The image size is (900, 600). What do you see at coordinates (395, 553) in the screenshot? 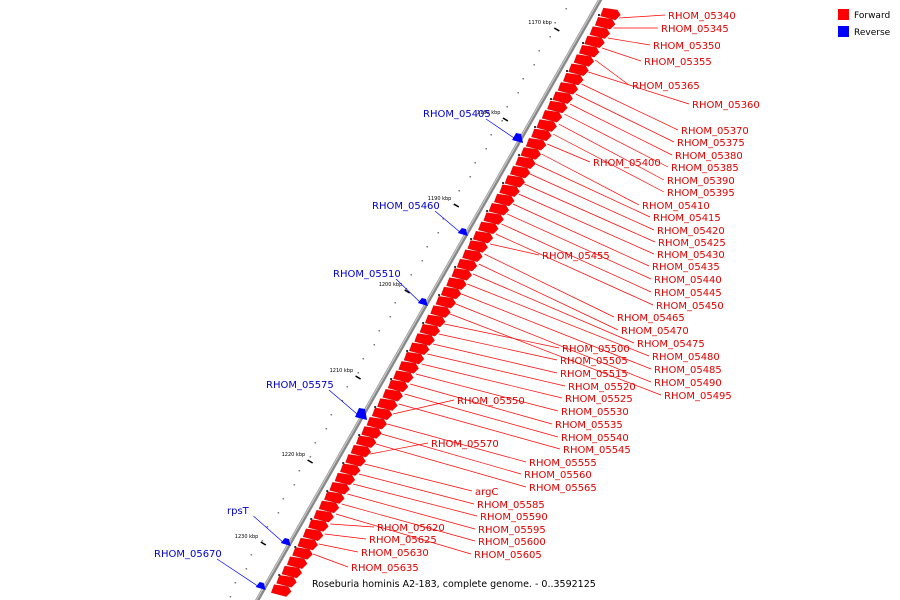
I see `forward-gene-label: RHOM_05630` at bounding box center [395, 553].